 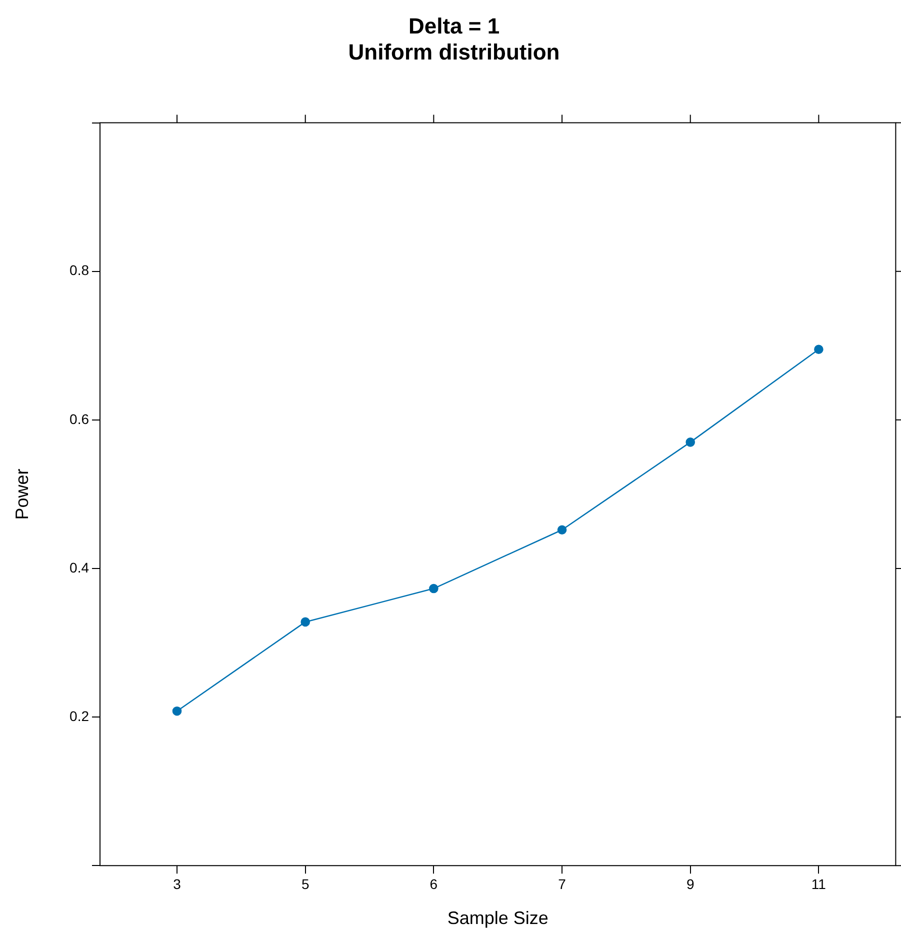 What do you see at coordinates (80, 567) in the screenshot?
I see `y-tick-label: 0.4` at bounding box center [80, 567].